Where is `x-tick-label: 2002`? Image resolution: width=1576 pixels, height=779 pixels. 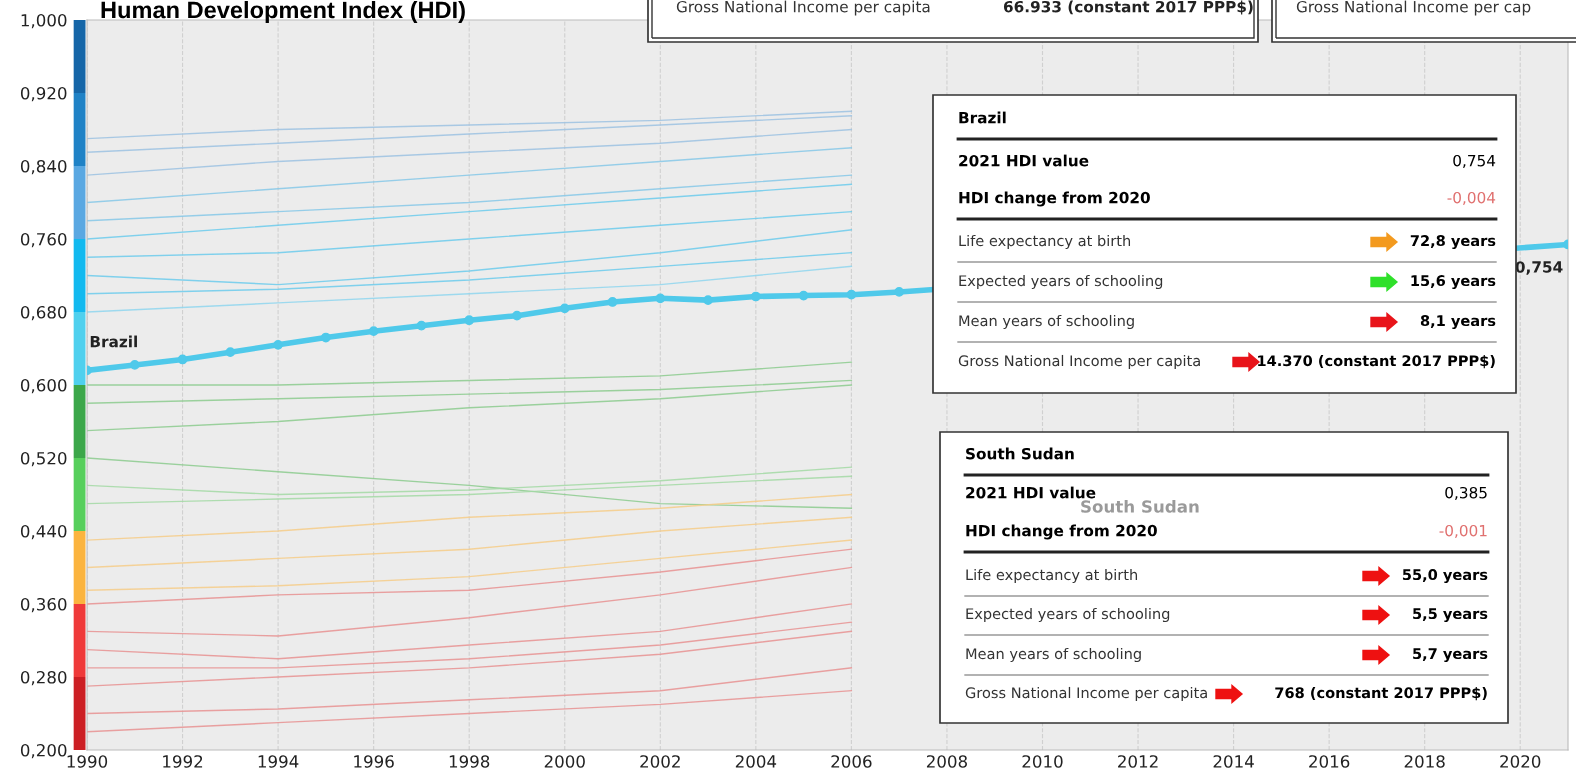 x-tick-label: 2002 is located at coordinates (660, 761).